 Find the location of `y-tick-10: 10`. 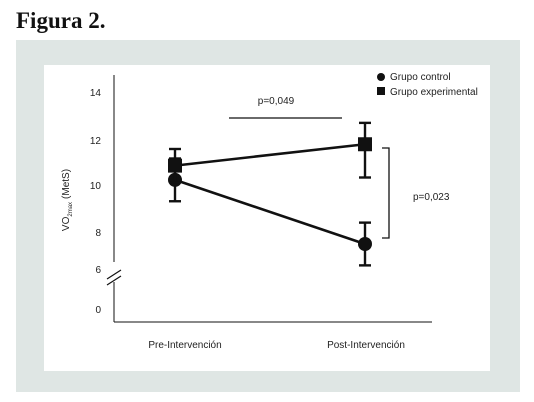

y-tick-10: 10 is located at coordinates (96, 186).